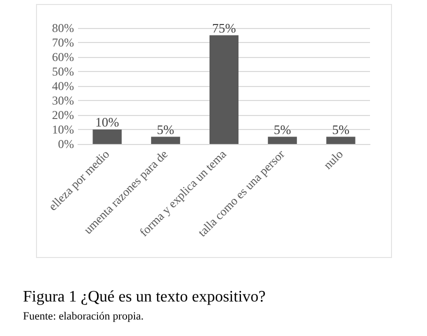 The image size is (427, 336). Describe the element at coordinates (83, 316) in the screenshot. I see `source-note: Fuente: elaboración propia.` at that location.